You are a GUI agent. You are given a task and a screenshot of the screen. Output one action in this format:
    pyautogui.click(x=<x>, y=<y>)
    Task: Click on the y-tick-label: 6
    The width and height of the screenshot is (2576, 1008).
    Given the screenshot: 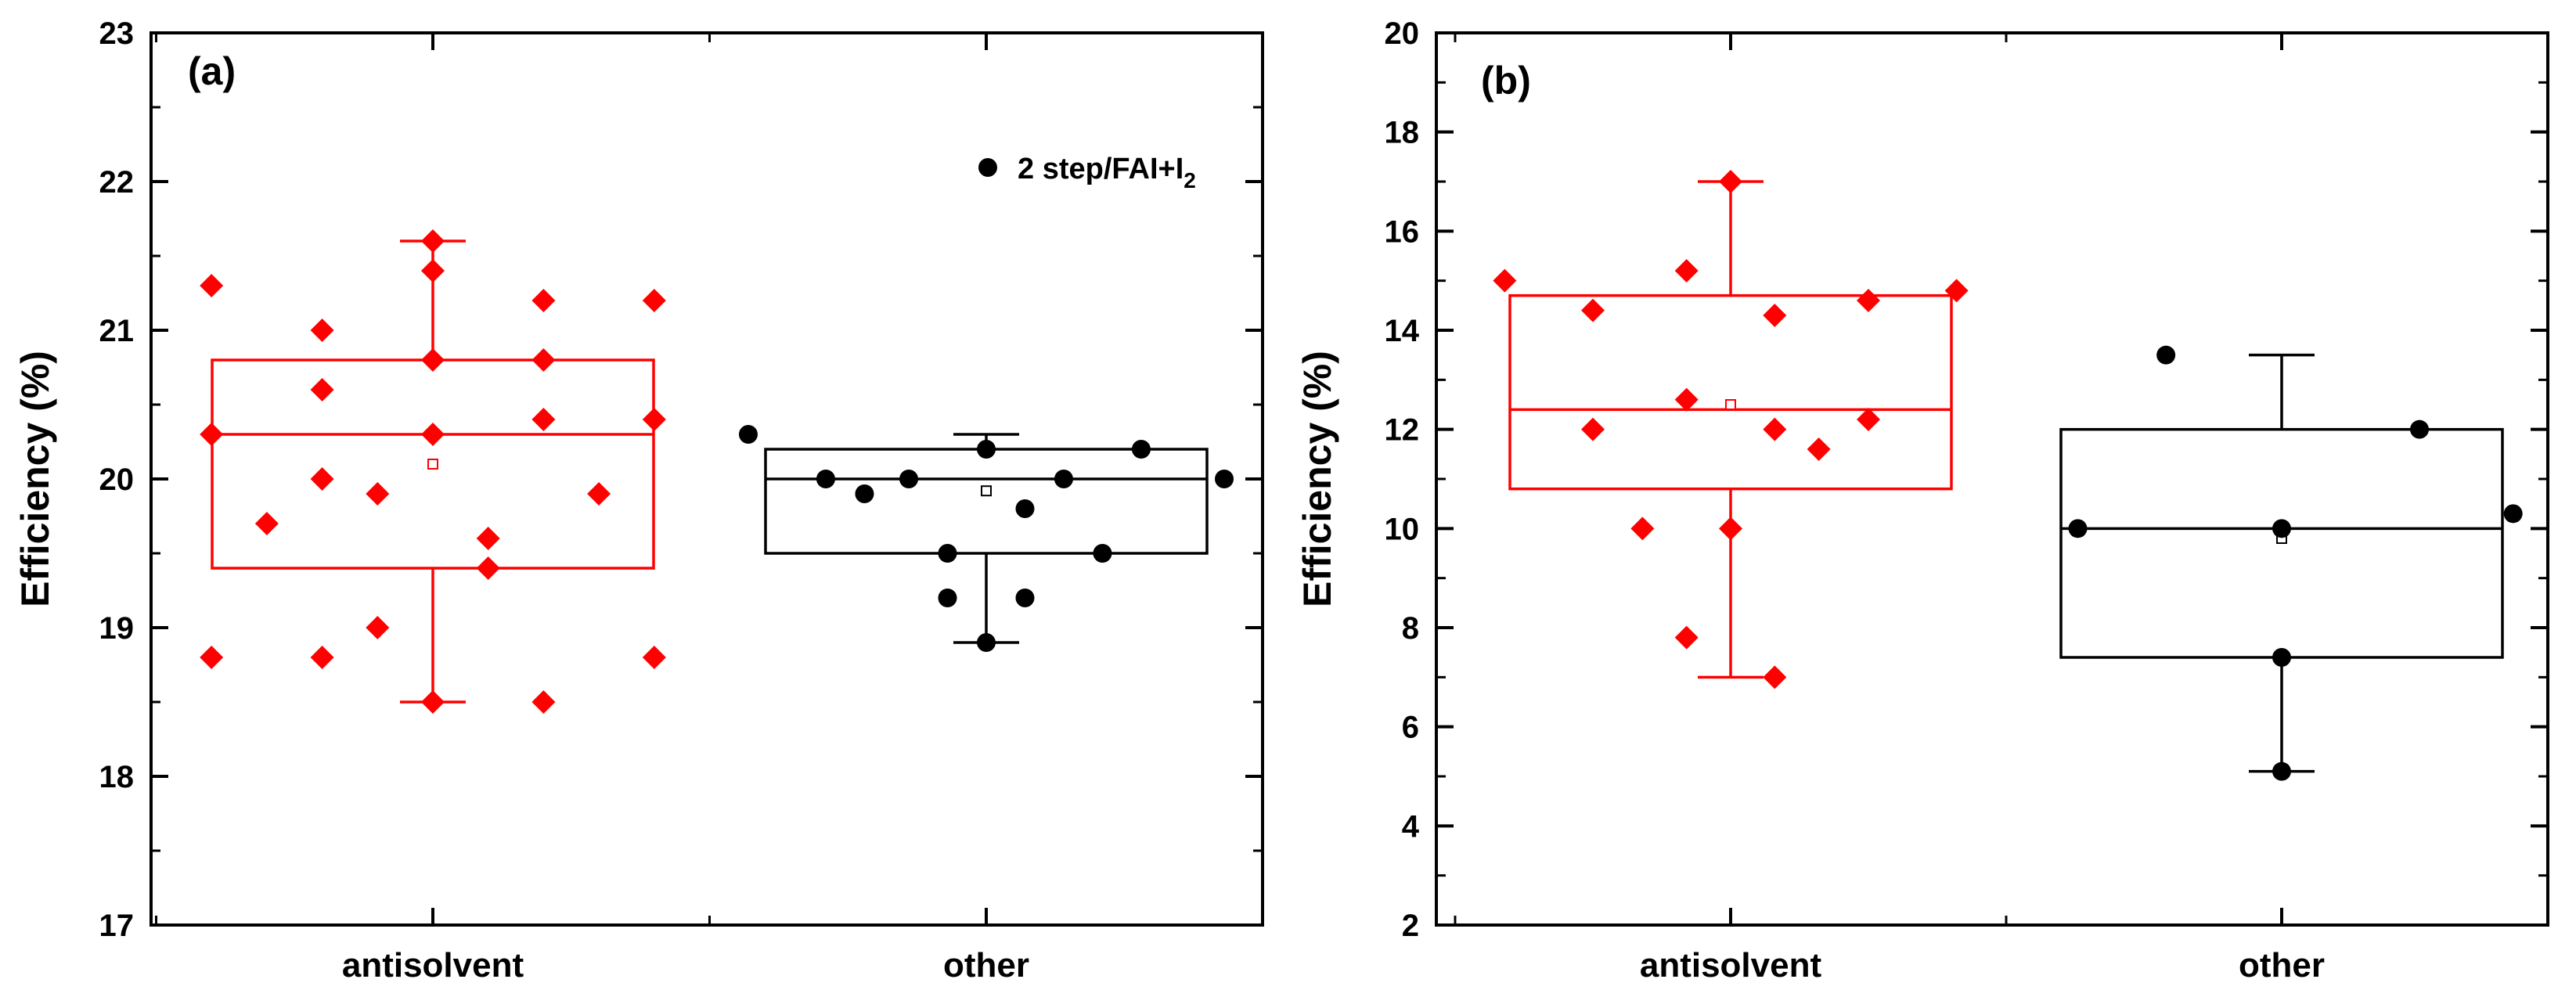 What is the action you would take?
    pyautogui.click(x=1410, y=728)
    